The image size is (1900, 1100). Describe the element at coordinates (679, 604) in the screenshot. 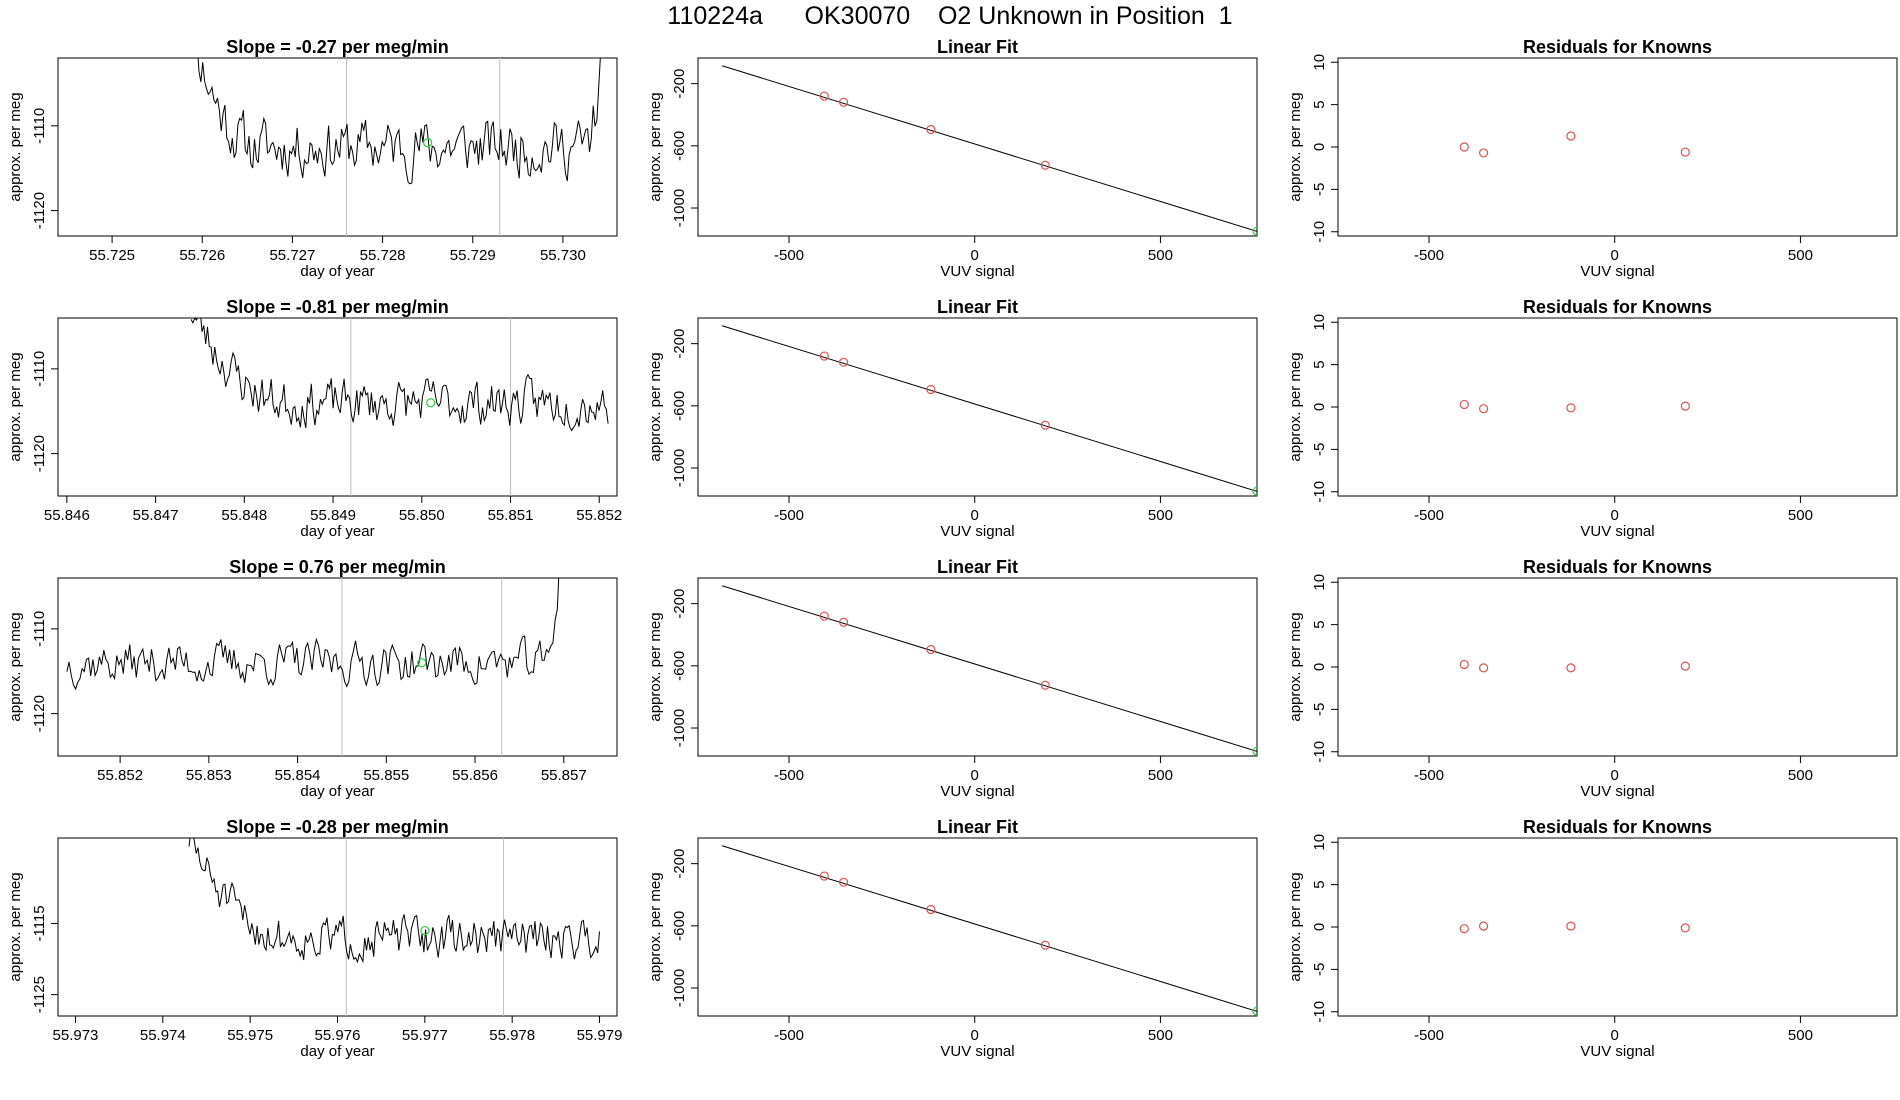

I see `y-tick-label: -200` at that location.